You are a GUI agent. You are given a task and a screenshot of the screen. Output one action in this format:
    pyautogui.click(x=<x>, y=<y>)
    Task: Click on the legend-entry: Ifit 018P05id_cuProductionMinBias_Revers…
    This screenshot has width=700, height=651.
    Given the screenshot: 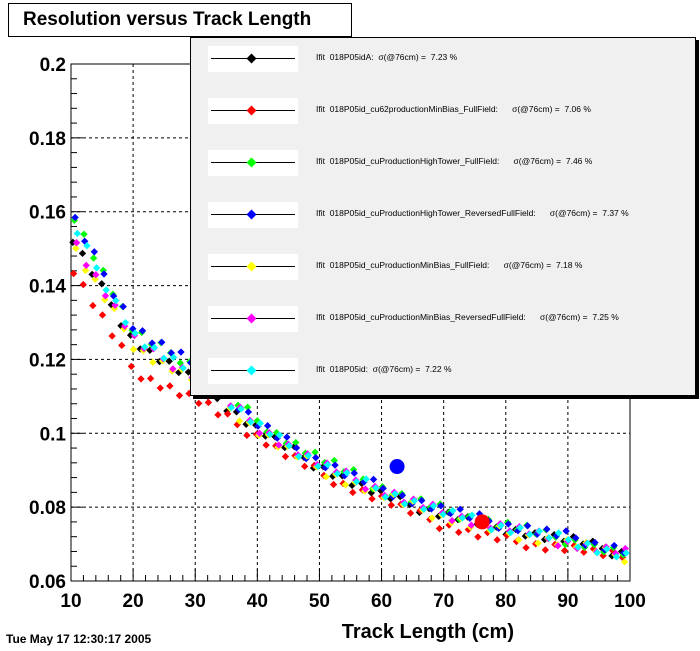 What is the action you would take?
    pyautogui.click(x=448, y=319)
    